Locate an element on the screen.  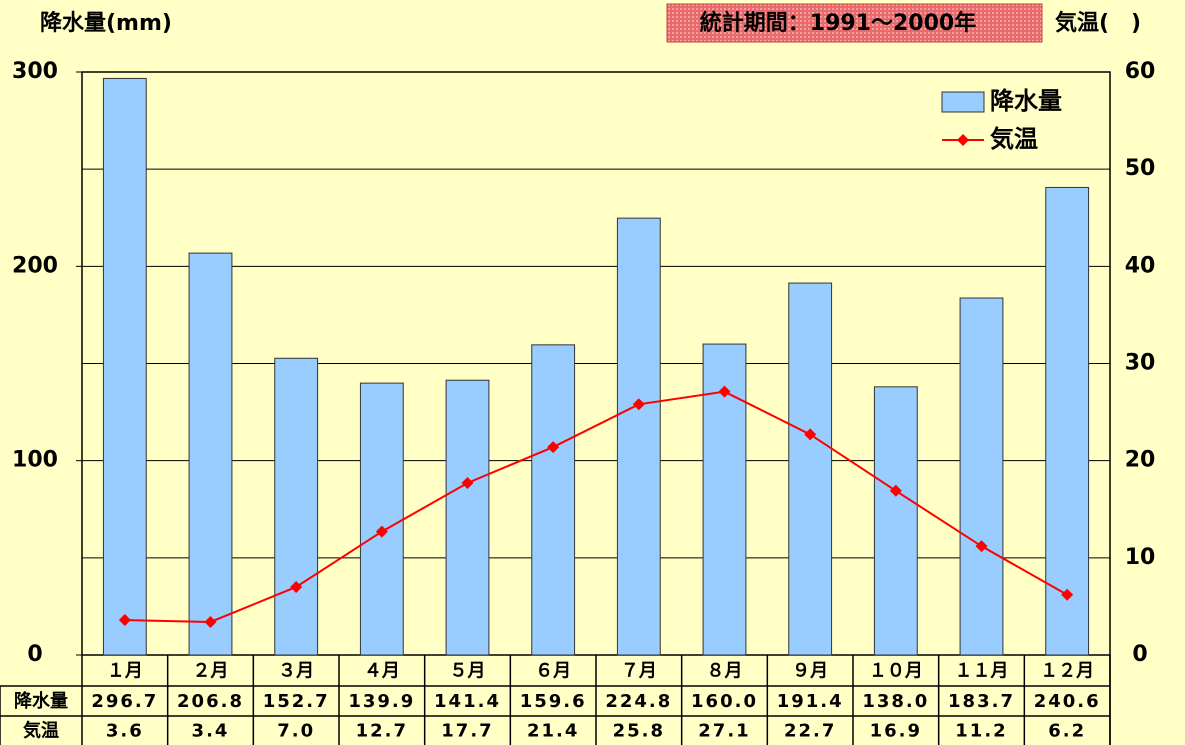
x-tick-label: ４月 is located at coordinates (382, 671).